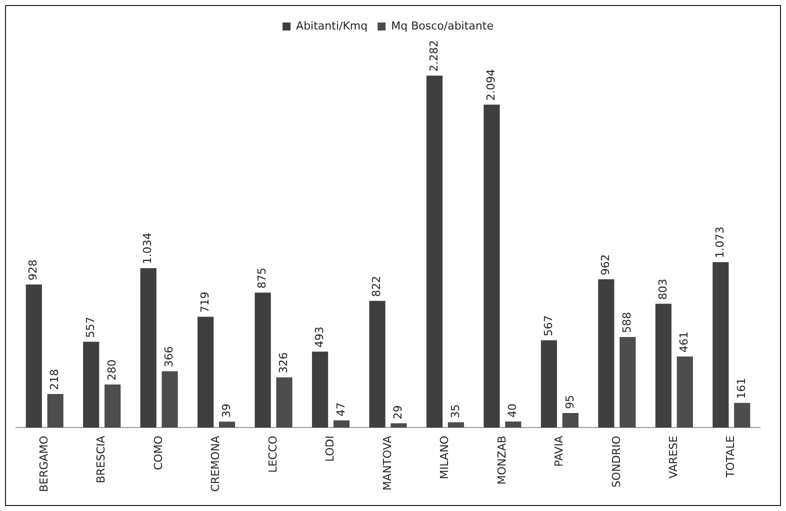 This screenshot has height=511, width=786. I want to click on x-tick-label: MANTOVA, so click(387, 462).